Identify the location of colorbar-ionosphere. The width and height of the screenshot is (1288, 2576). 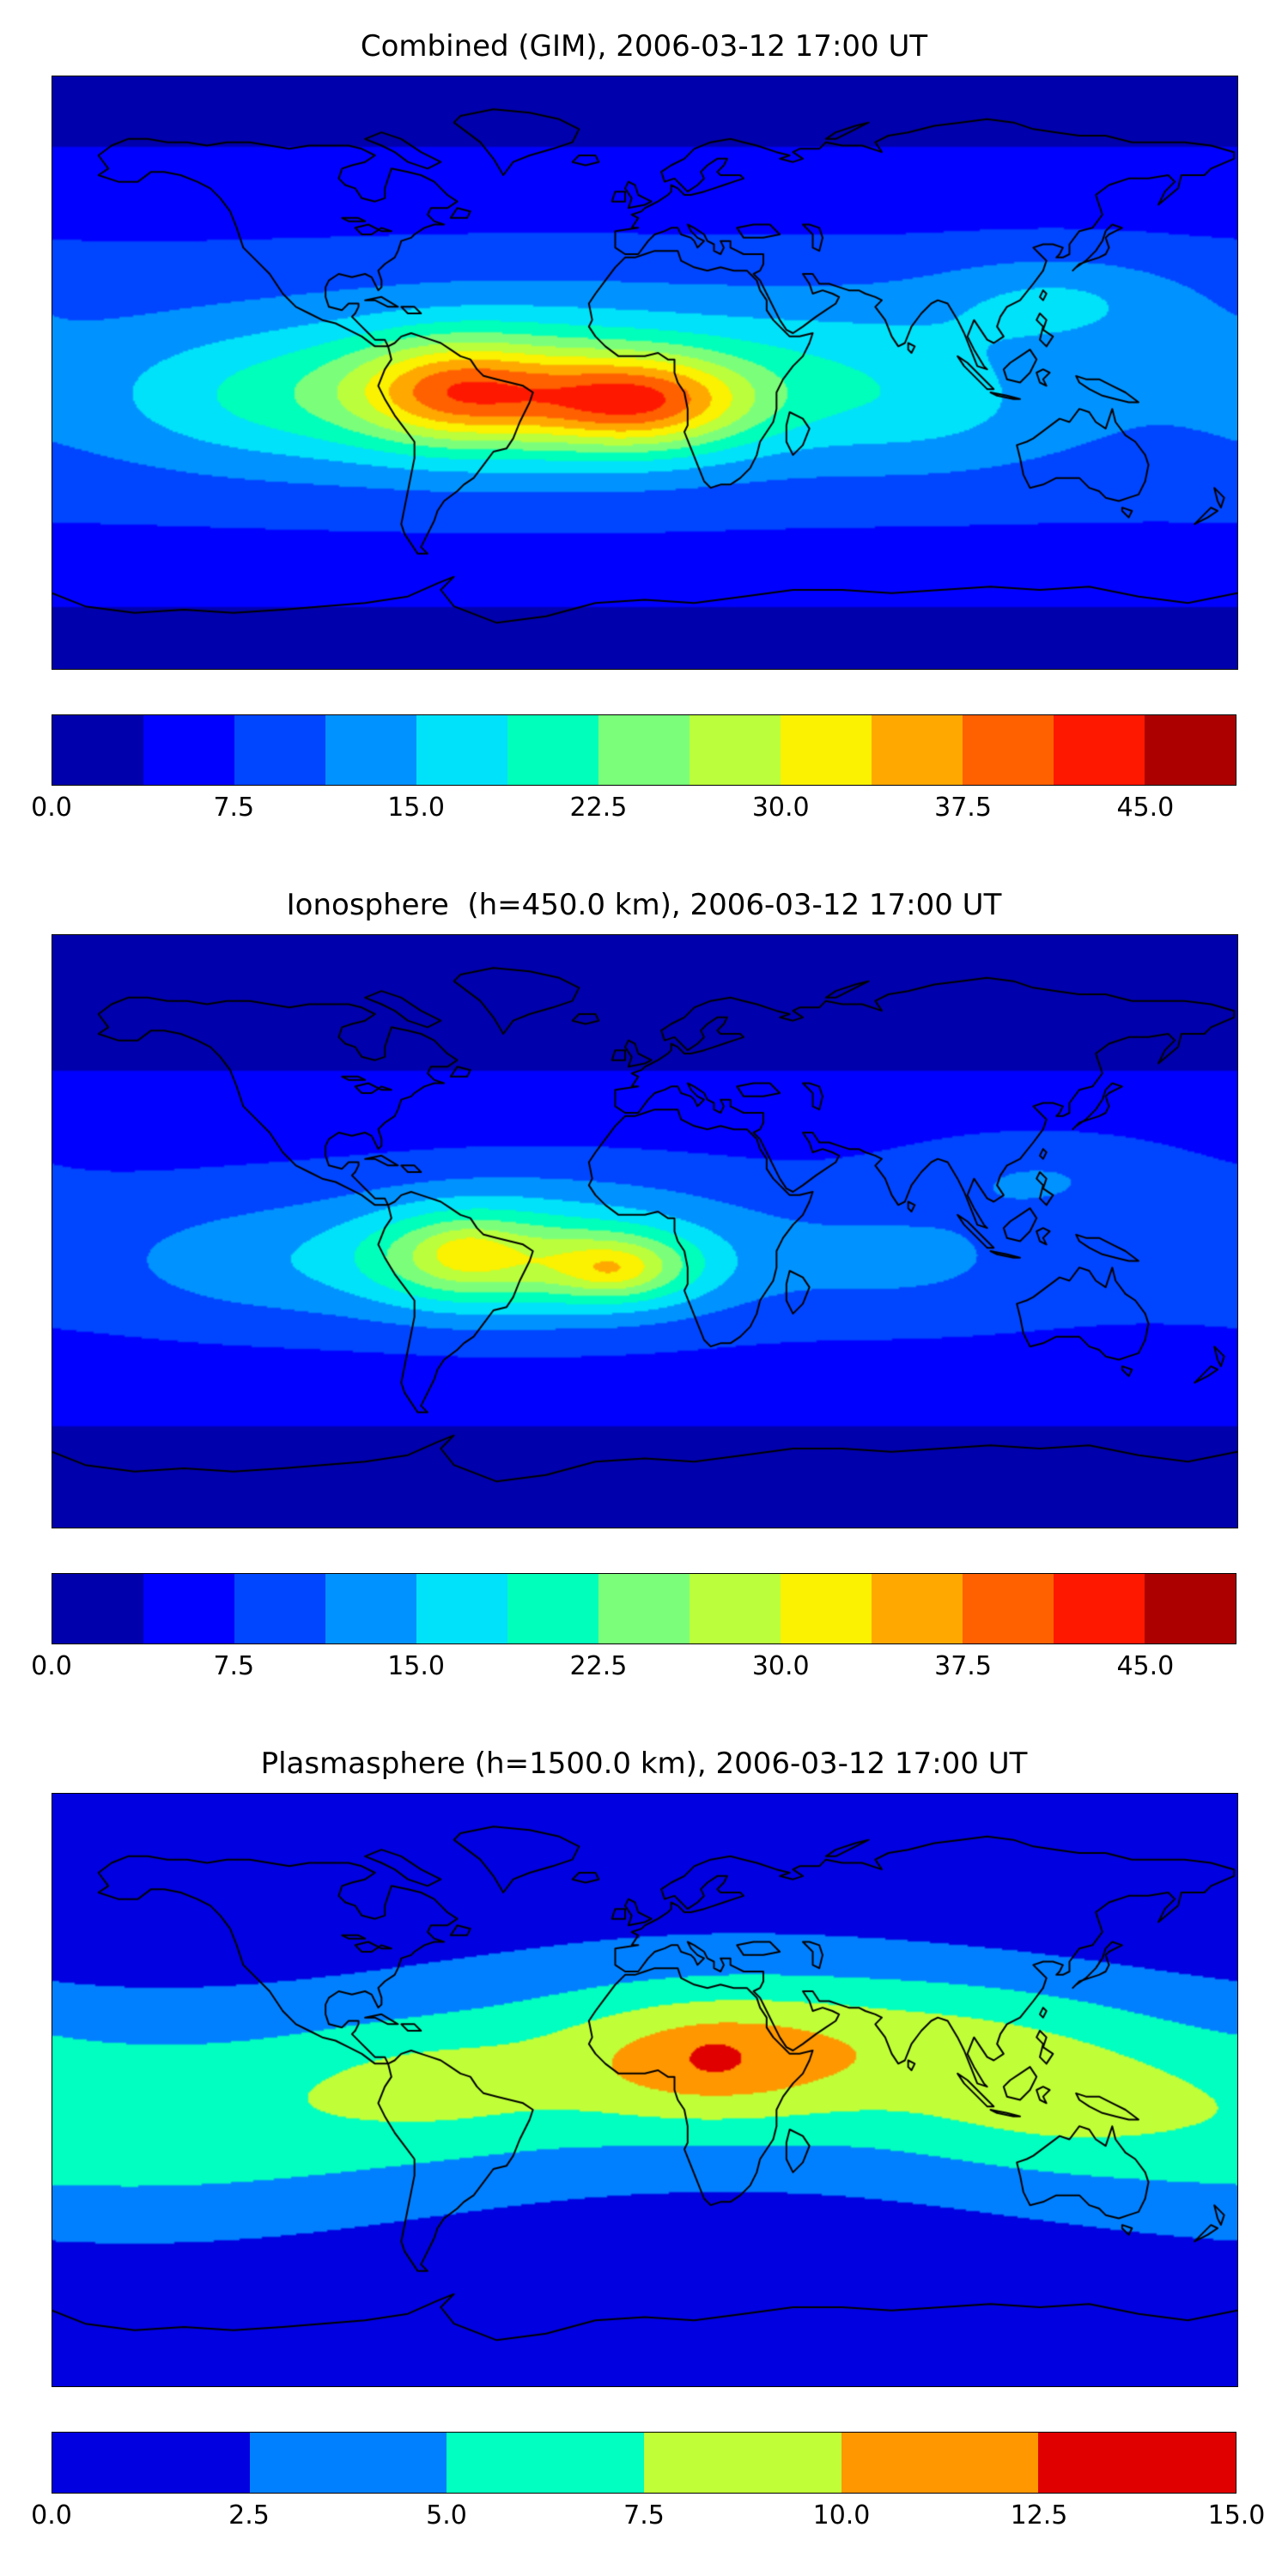
(644, 1609).